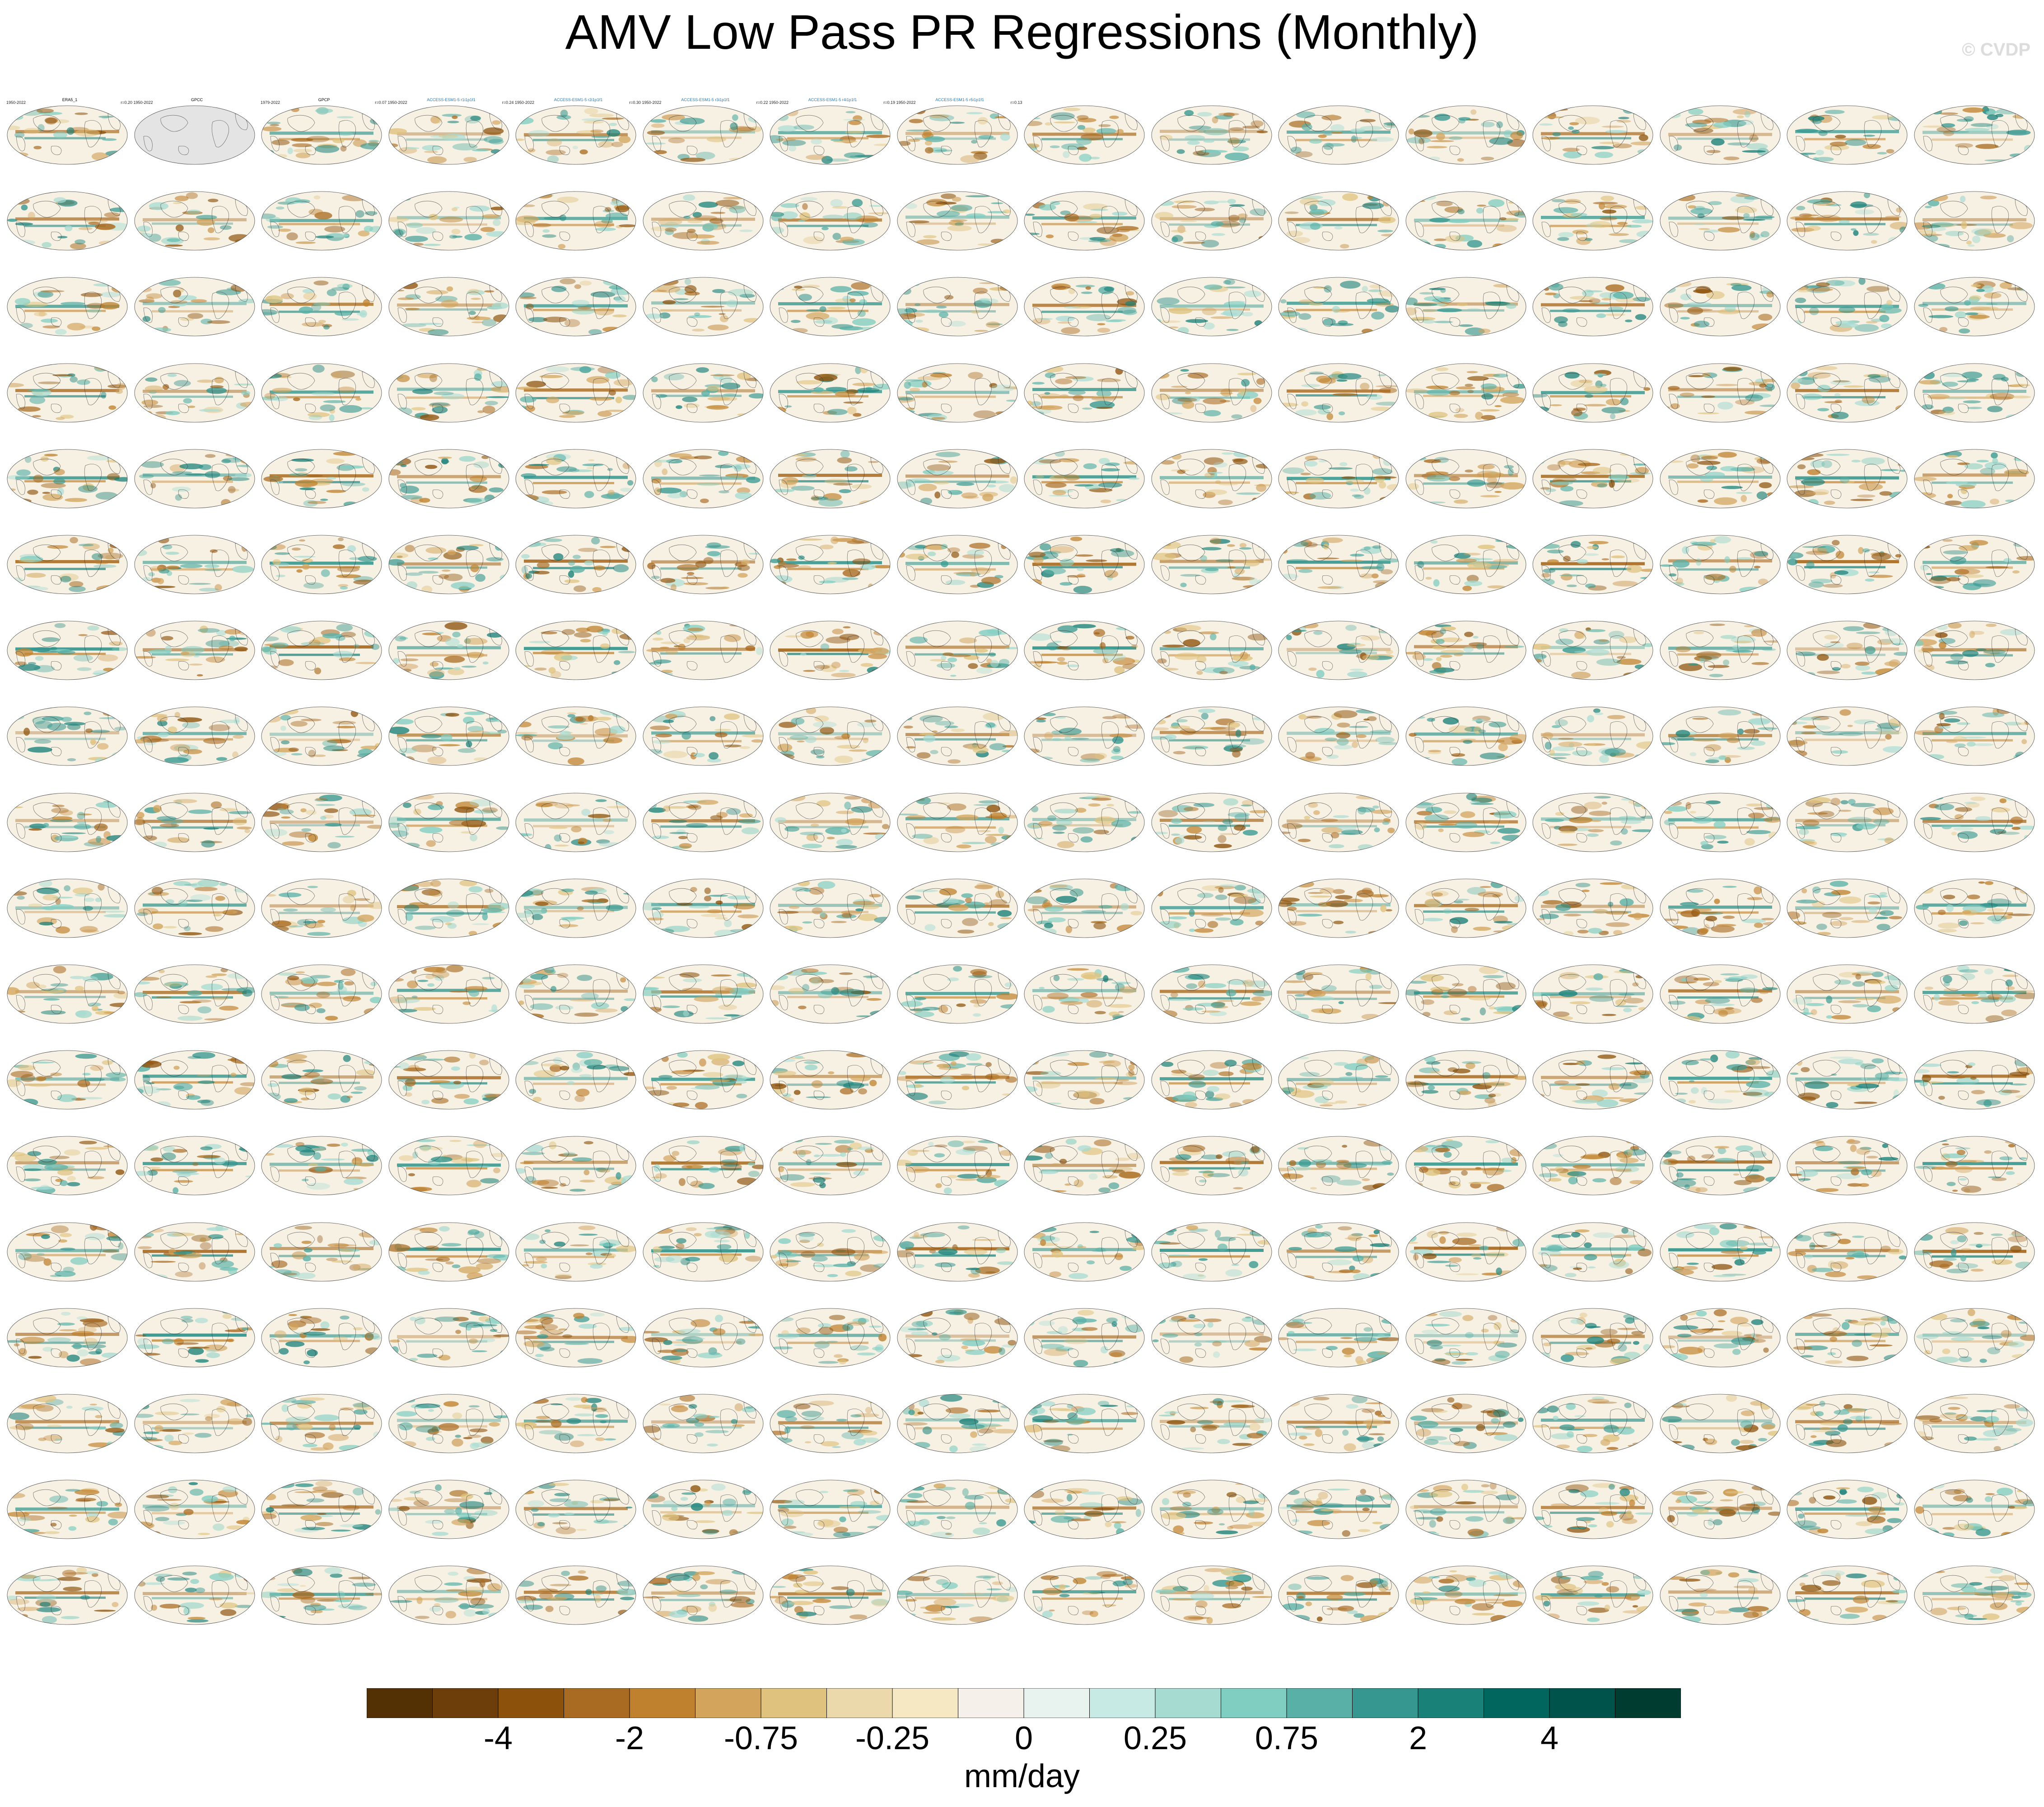  Describe the element at coordinates (498, 1738) in the screenshot. I see `colorbar-tick-label: -4` at that location.